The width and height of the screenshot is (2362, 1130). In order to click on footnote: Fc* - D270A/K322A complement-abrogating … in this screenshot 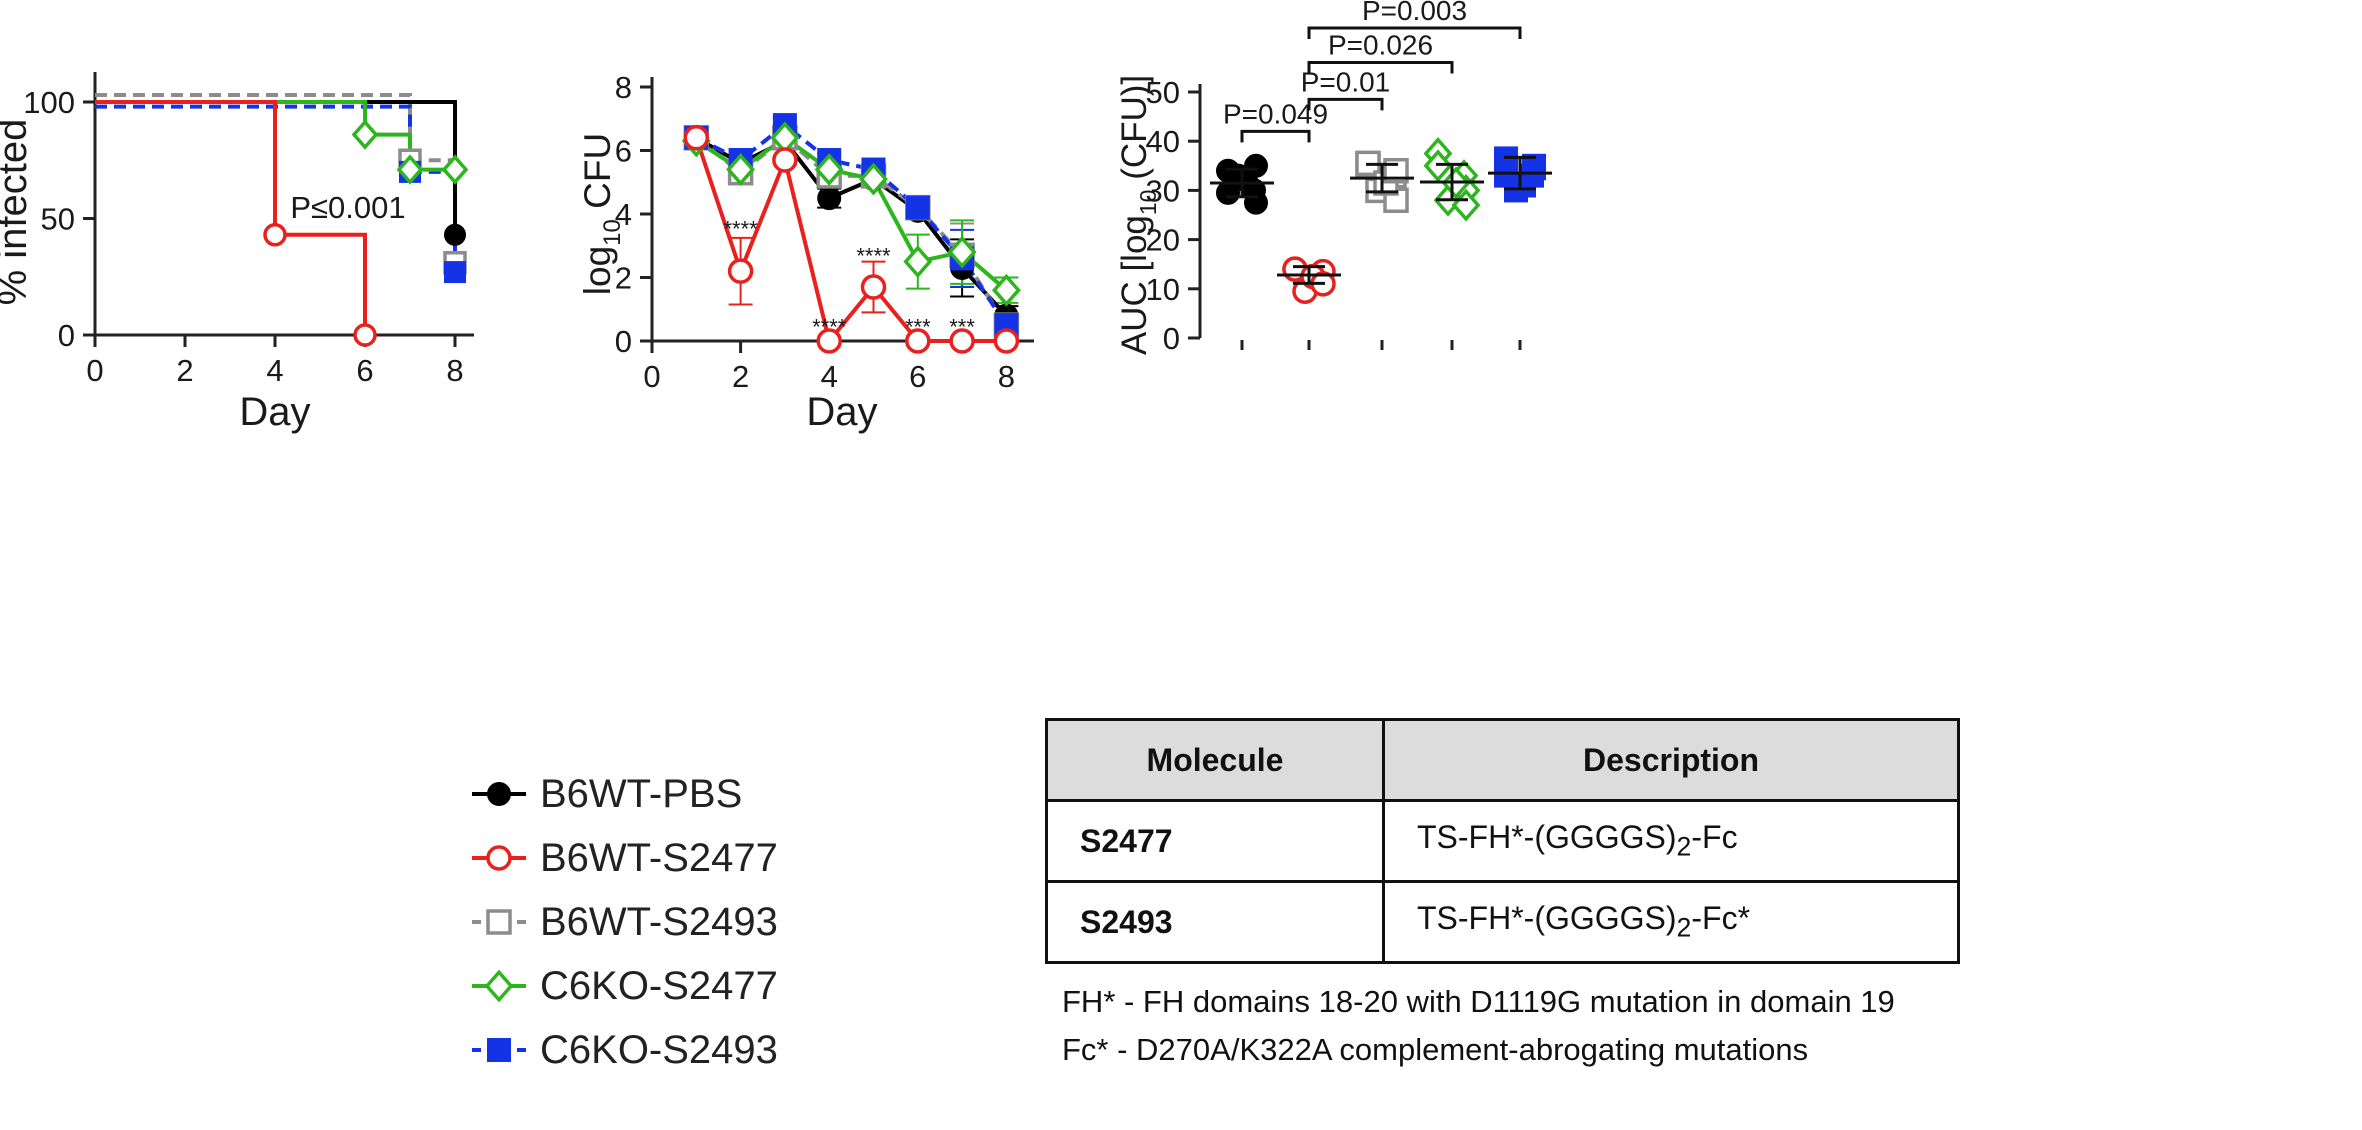, I will do `click(1435, 1049)`.